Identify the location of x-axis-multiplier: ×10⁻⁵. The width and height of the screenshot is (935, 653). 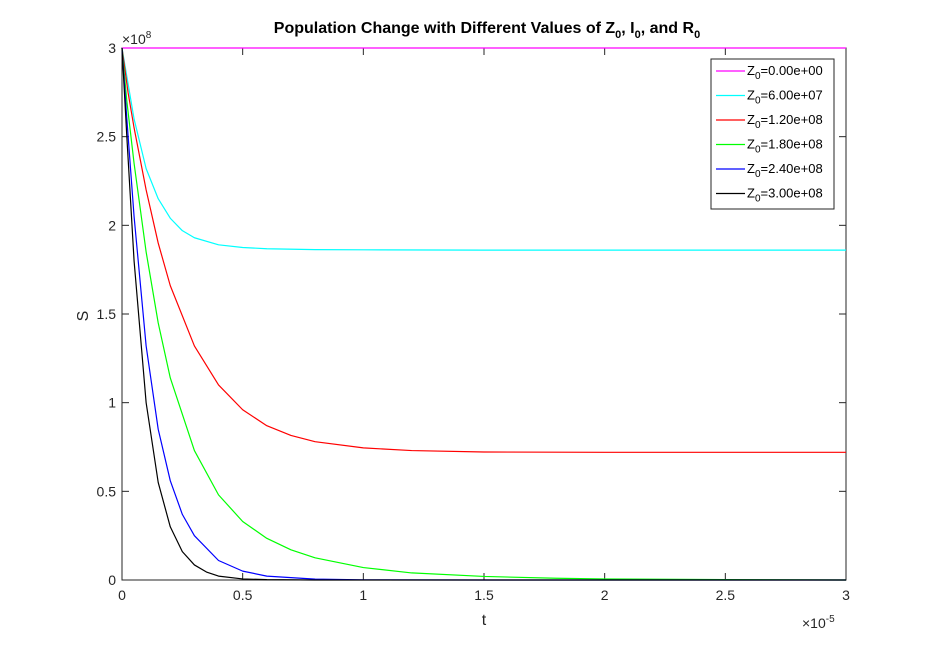
(818, 622).